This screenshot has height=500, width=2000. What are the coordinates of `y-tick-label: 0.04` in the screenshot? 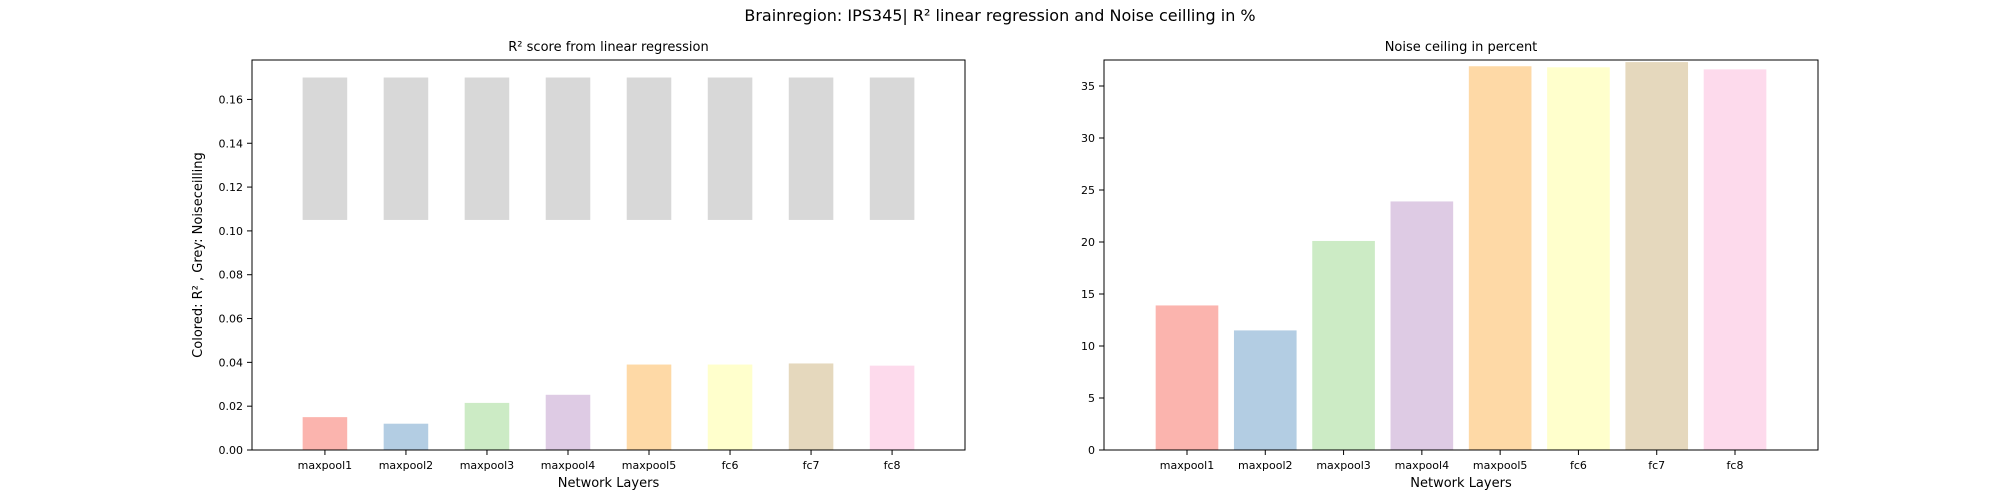 It's located at (231, 362).